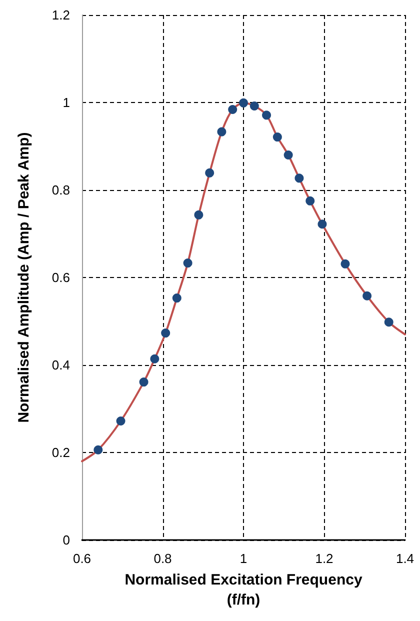  I want to click on y-axis-title: Normalised Amplitude (Amp / Peak Amp), so click(24, 277).